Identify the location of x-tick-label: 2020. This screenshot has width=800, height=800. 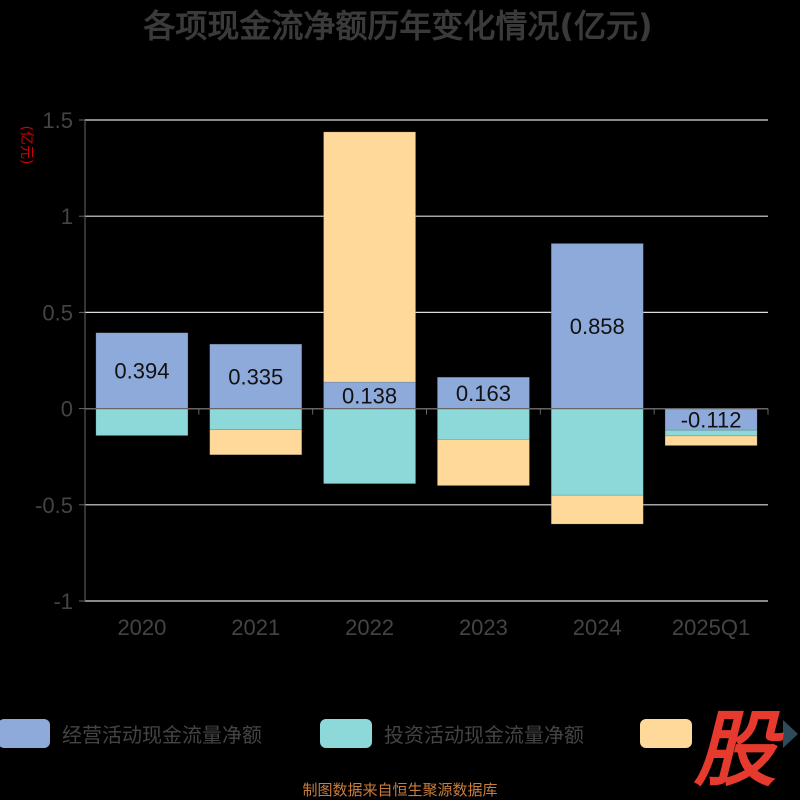
(141, 627).